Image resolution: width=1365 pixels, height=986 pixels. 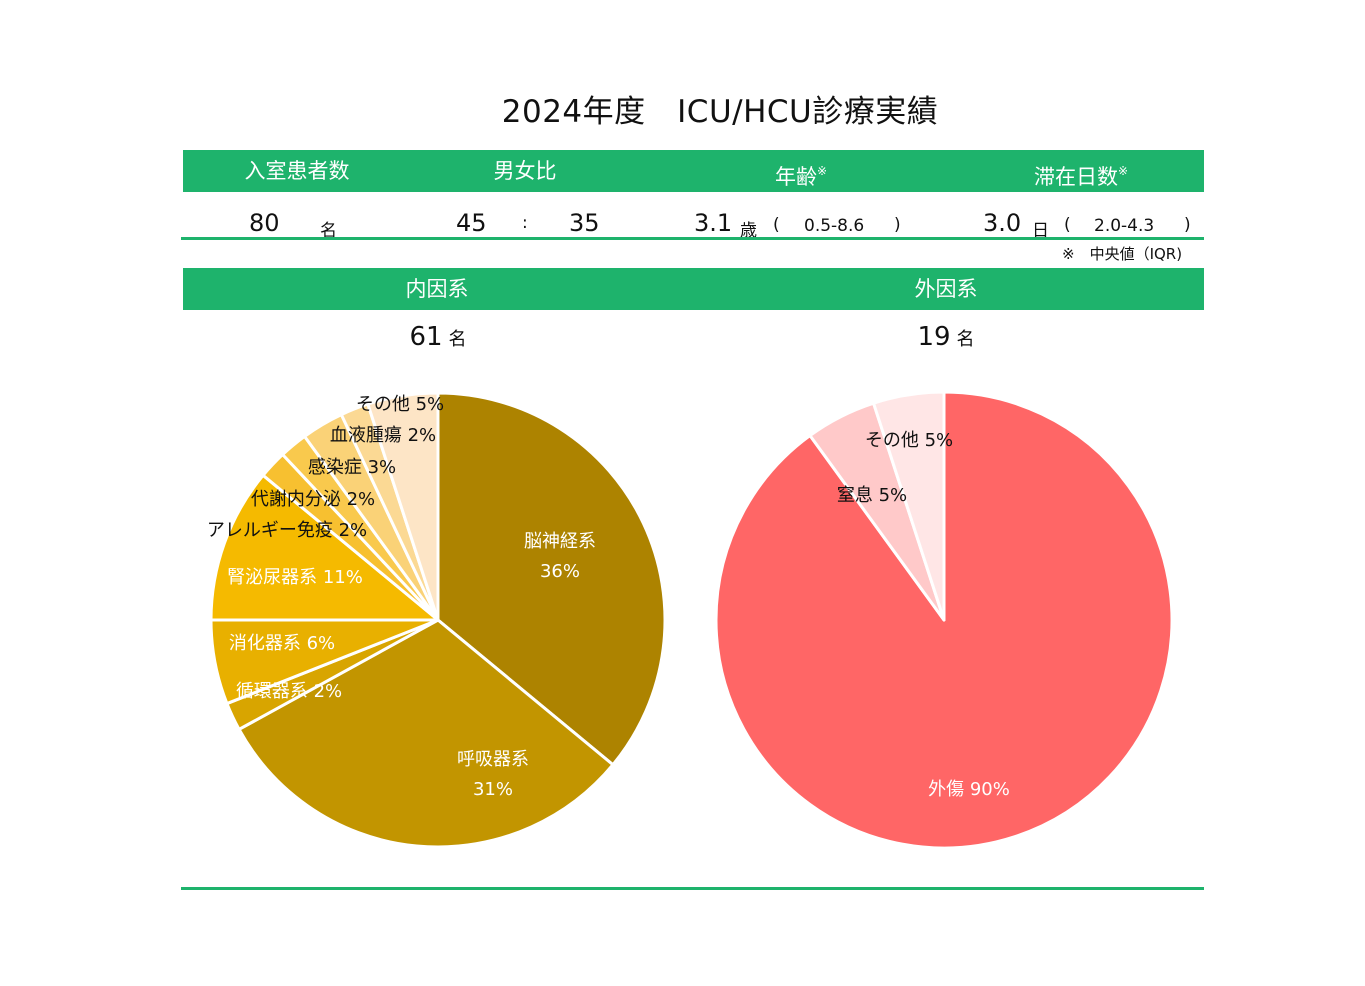 What do you see at coordinates (693, 289) in the screenshot?
I see `section-header-bar: 内因系 外因系` at bounding box center [693, 289].